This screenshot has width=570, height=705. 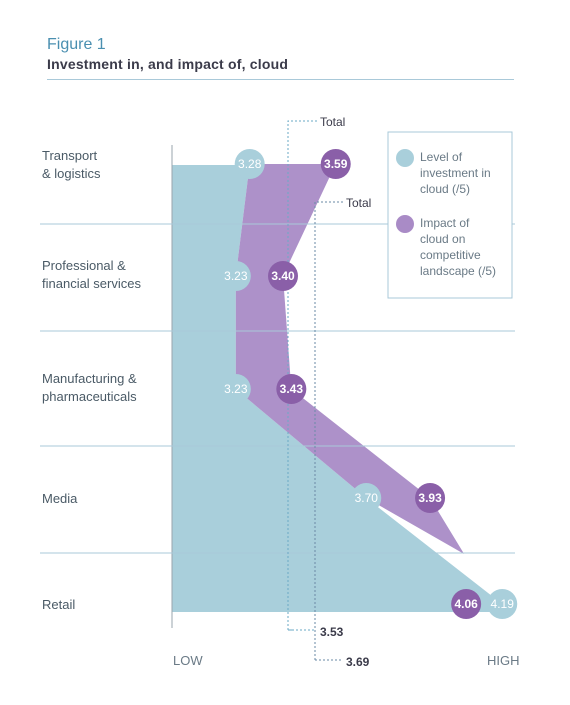 I want to click on category-label: Manufacturing & pharmaceuticals, so click(x=89, y=387).